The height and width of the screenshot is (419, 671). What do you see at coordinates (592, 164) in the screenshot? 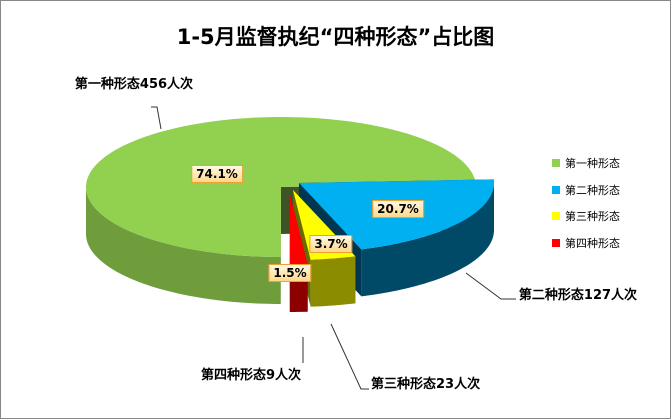
I see `legend-label-1: 第一种形态` at bounding box center [592, 164].